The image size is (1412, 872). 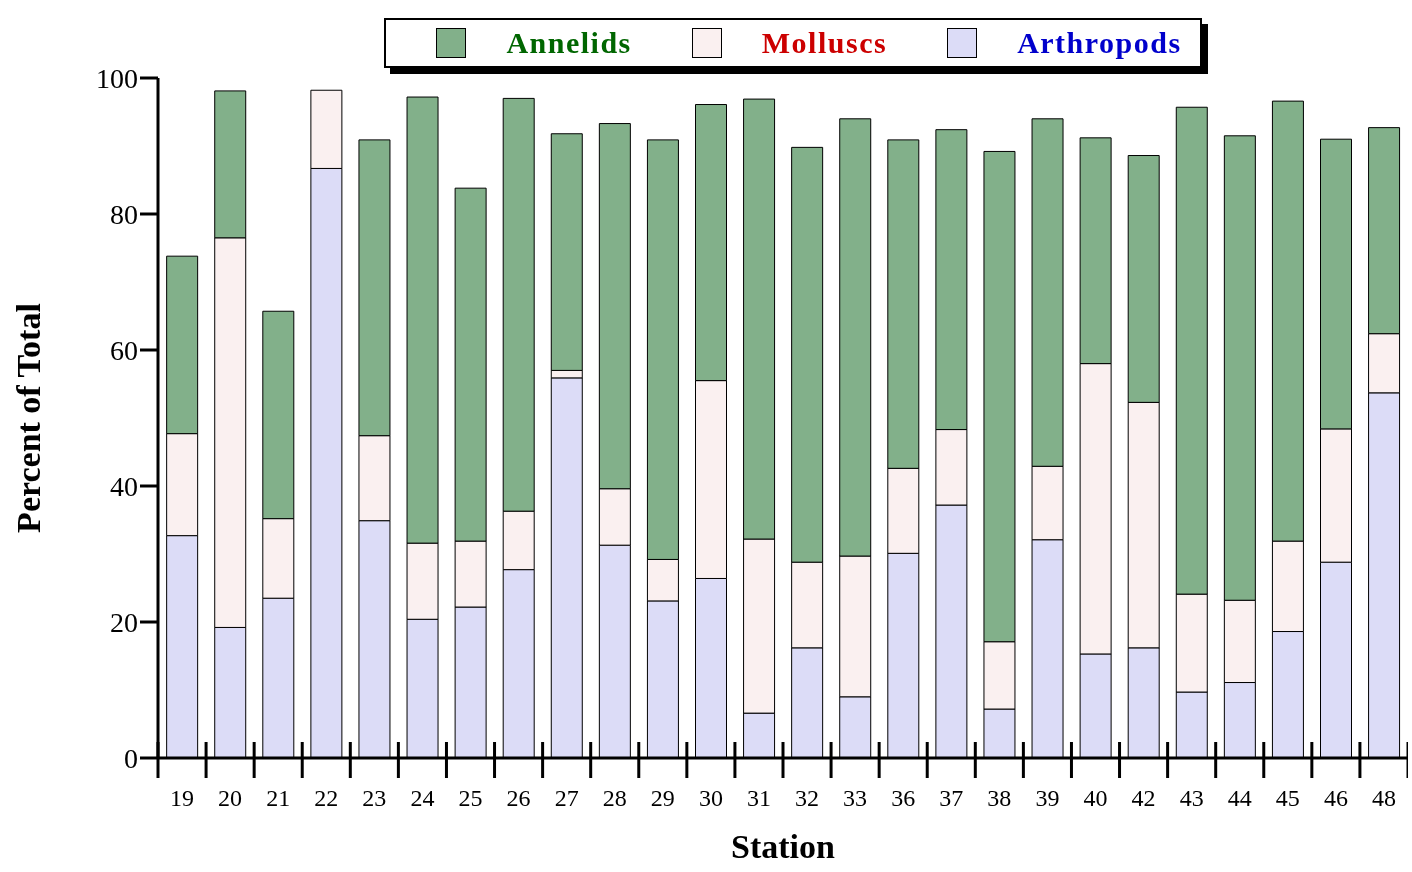 I want to click on y-tick-label: 100, so click(x=117, y=78).